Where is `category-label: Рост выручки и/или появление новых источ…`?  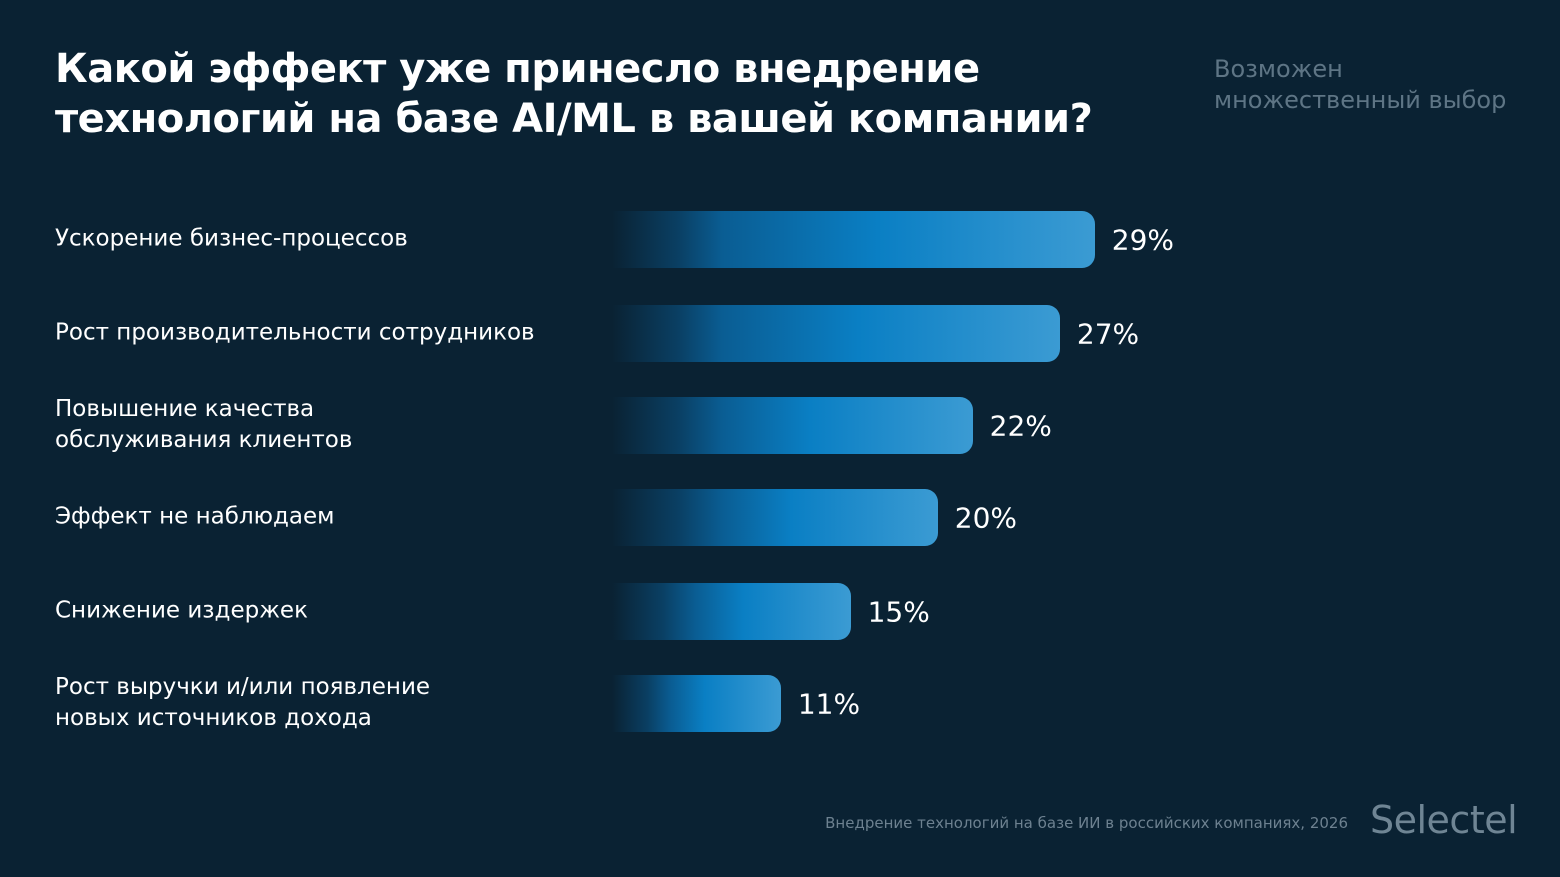
category-label: Рост выручки и/или появление новых источ… is located at coordinates (243, 702).